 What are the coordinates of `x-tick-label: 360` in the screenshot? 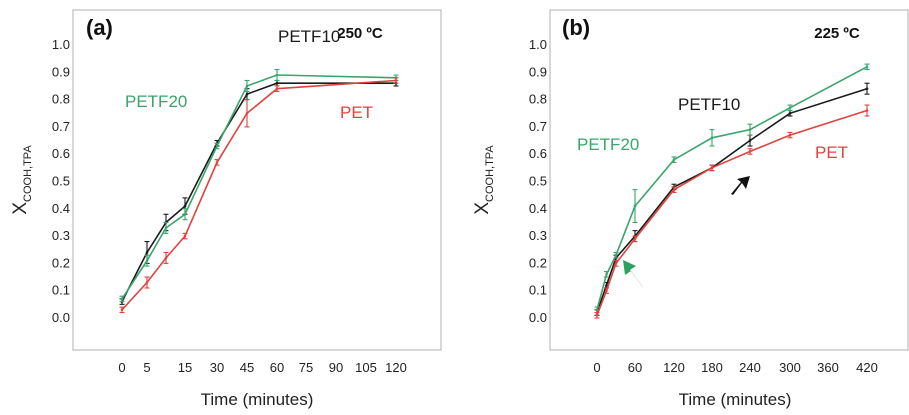 It's located at (828, 367).